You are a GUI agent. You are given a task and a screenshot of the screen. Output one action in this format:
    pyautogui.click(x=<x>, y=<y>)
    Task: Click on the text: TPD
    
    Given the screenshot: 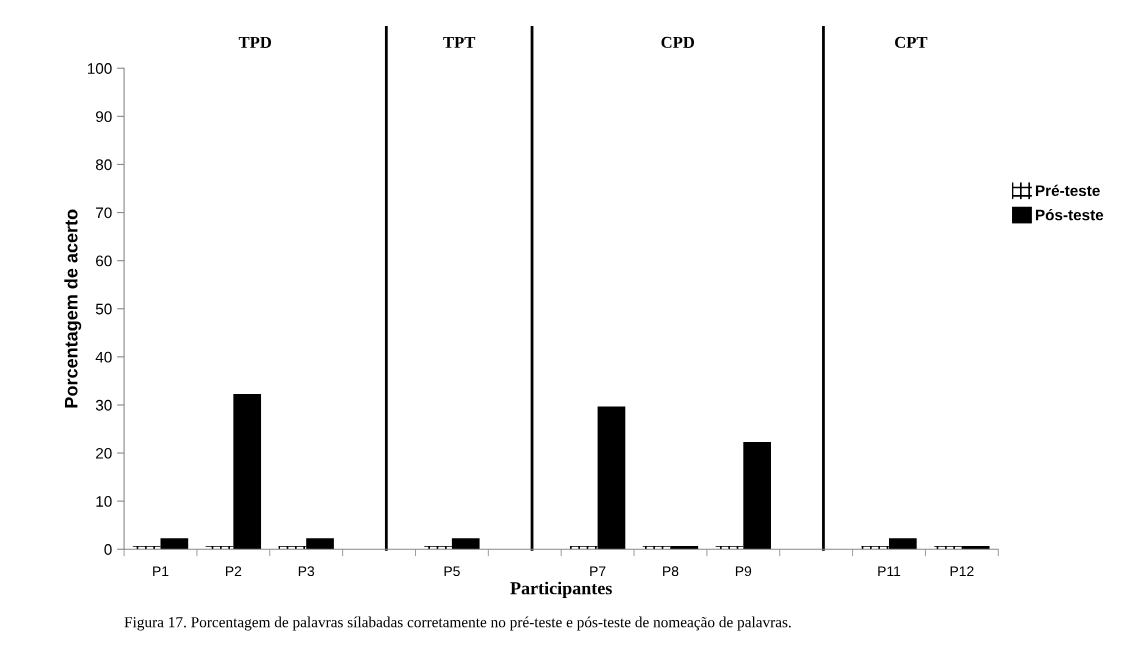 What is the action you would take?
    pyautogui.click(x=255, y=42)
    